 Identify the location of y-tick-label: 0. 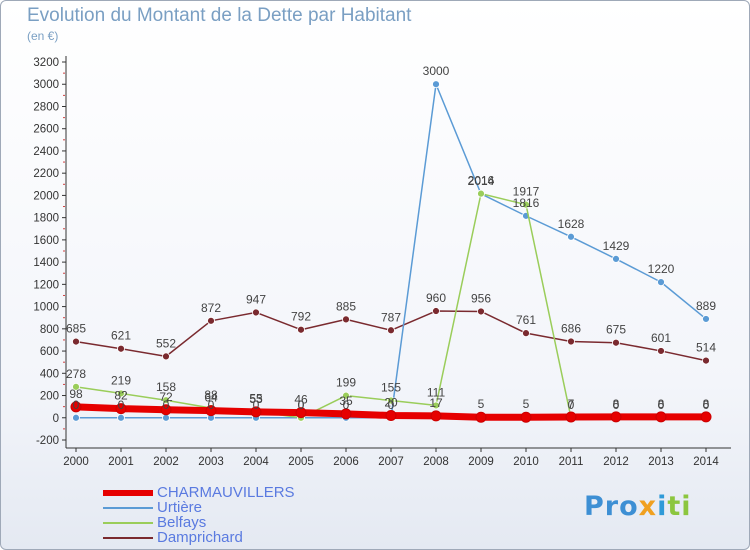
(56, 419).